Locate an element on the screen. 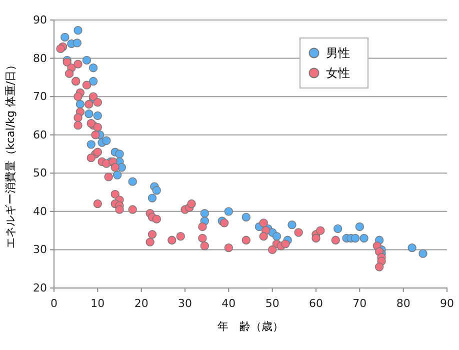 This screenshot has height=350, width=459. y-tick-label: 60 is located at coordinates (40, 135).